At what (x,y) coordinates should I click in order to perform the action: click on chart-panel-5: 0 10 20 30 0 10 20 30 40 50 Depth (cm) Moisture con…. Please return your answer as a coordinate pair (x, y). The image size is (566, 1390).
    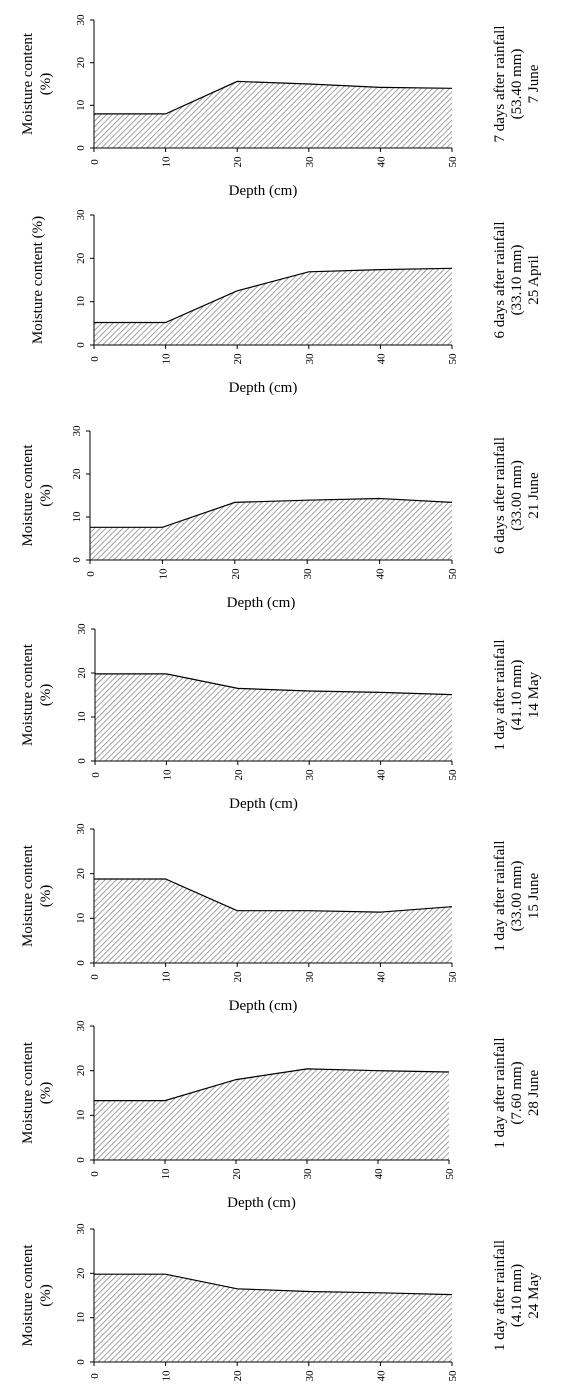
    Looking at the image, I should click on (281, 918).